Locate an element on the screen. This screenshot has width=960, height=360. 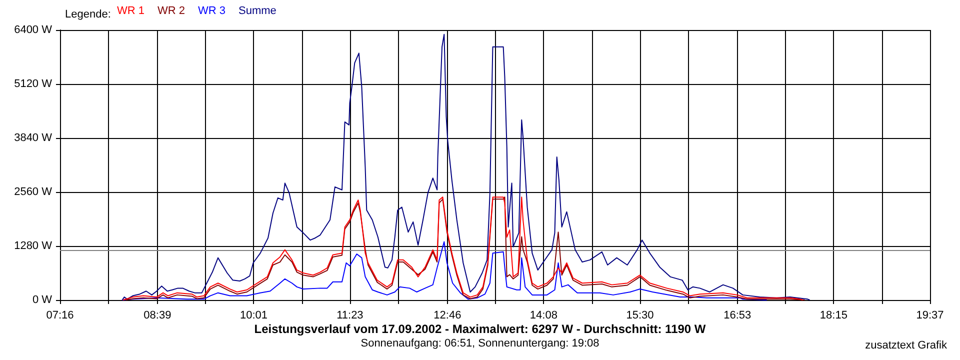
text: WR 1 is located at coordinates (130, 11).